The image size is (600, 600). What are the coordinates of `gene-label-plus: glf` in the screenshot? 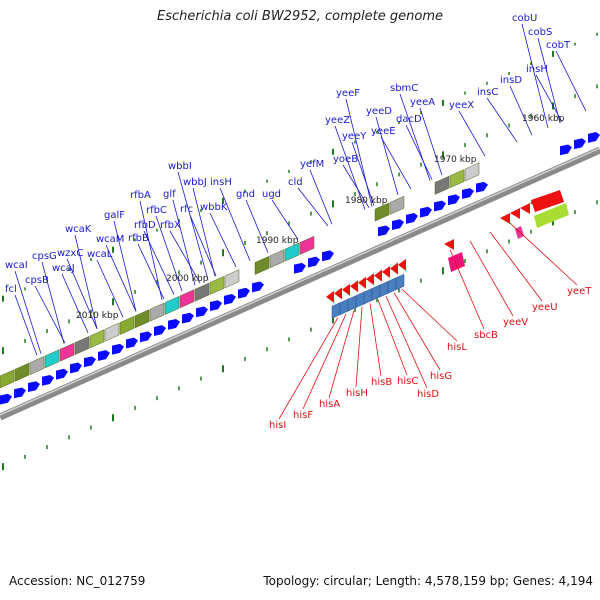 It's located at (169, 194).